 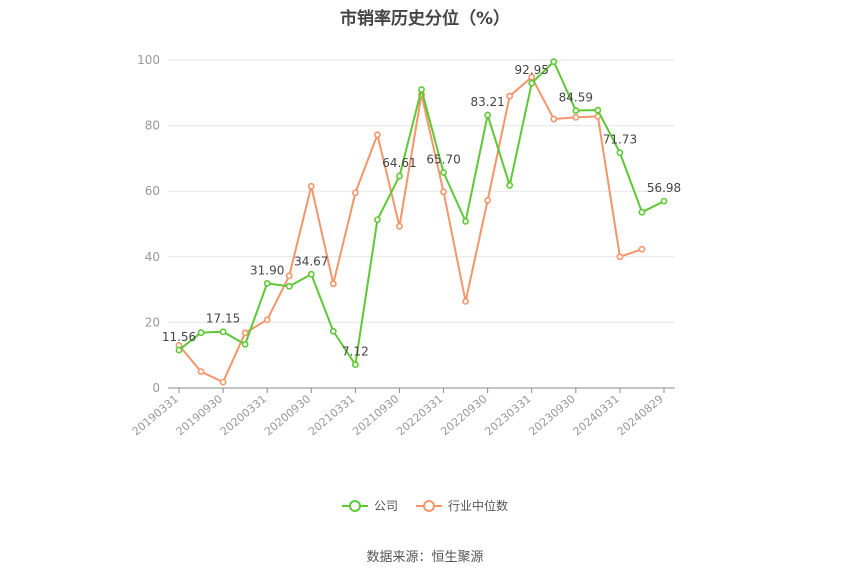 I want to click on data-label: 34.67, so click(x=311, y=261).